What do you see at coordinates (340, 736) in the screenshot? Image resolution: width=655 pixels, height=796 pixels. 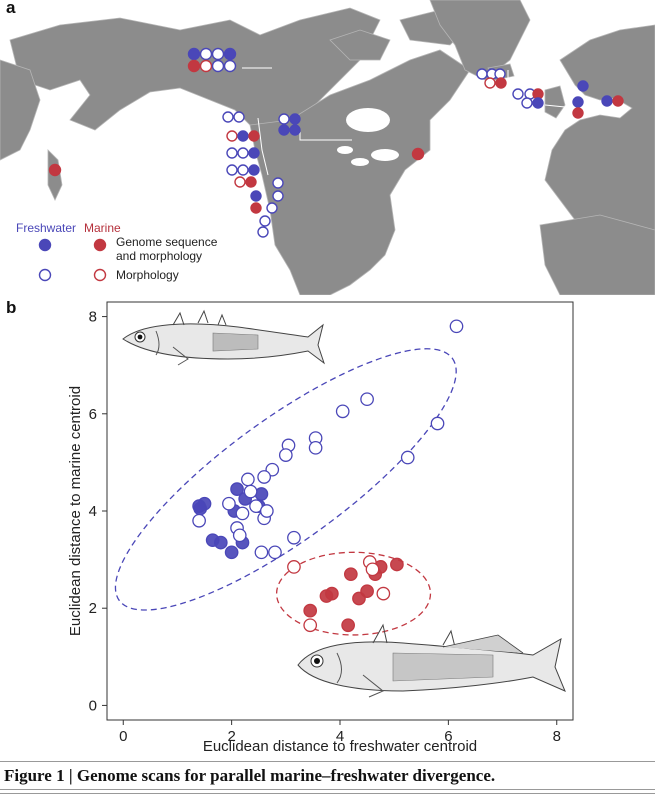 I see `x-tick-label: 4` at bounding box center [340, 736].